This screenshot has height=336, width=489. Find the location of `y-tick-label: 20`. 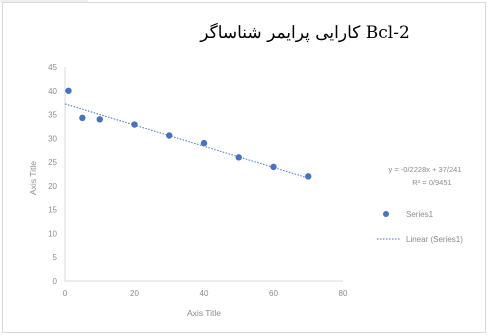

y-tick-label: 20 is located at coordinates (52, 186).